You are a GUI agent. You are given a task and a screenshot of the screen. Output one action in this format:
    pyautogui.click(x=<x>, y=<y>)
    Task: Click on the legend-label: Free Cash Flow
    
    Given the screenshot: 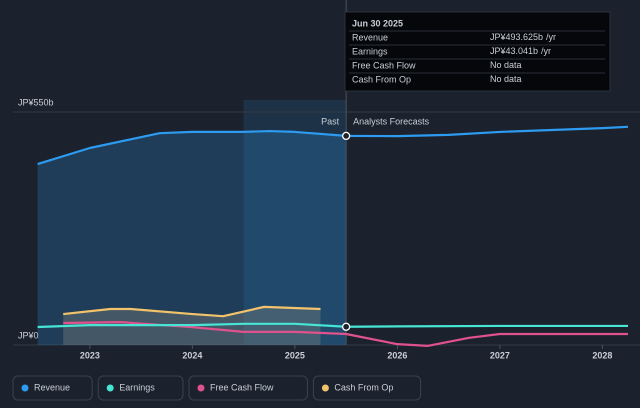 What is the action you would take?
    pyautogui.click(x=242, y=387)
    